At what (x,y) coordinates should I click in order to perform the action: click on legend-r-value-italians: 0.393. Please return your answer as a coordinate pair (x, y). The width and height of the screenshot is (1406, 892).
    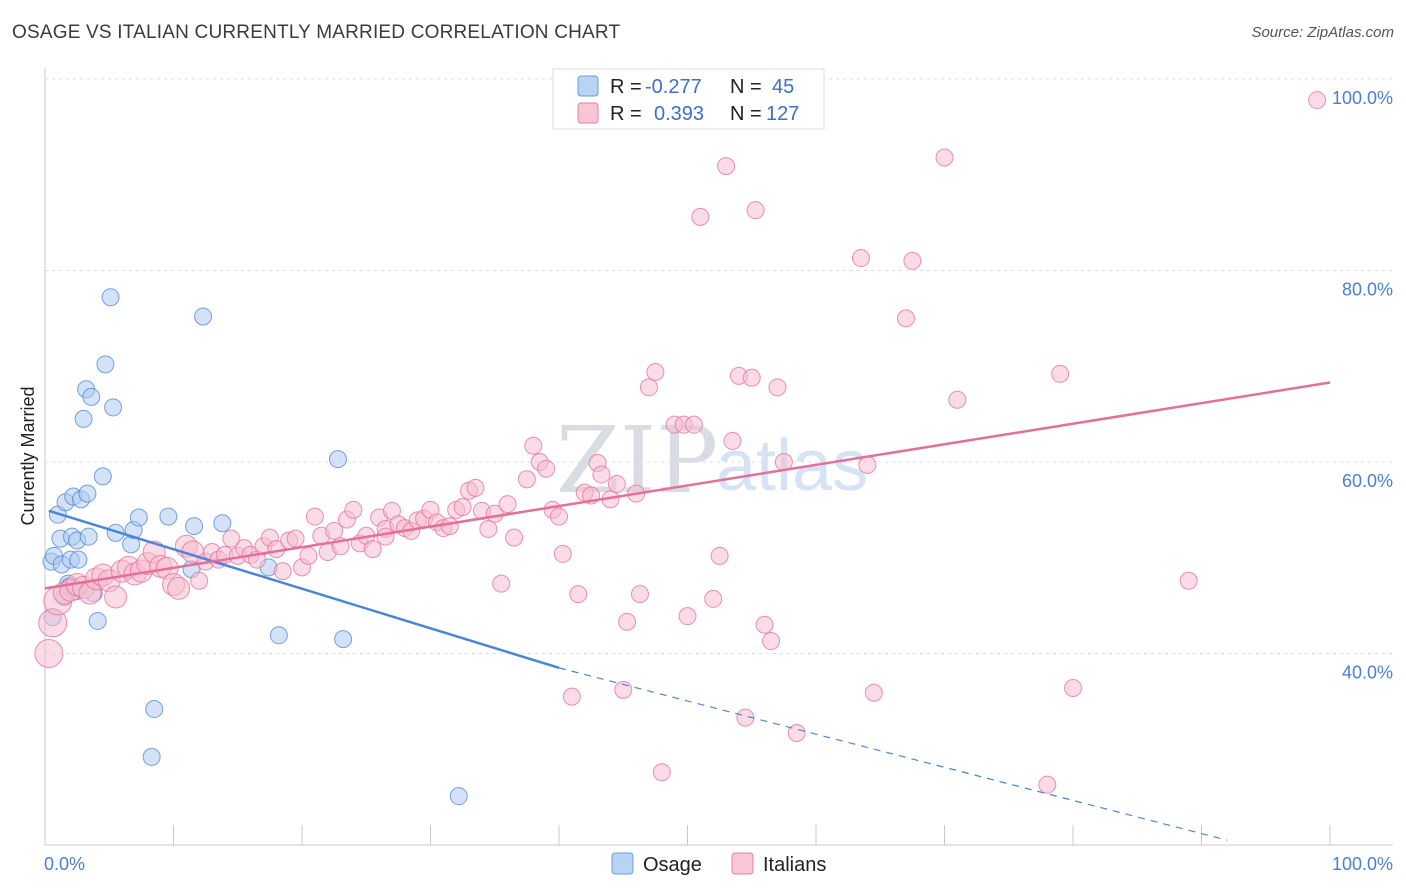
    Looking at the image, I should click on (679, 114).